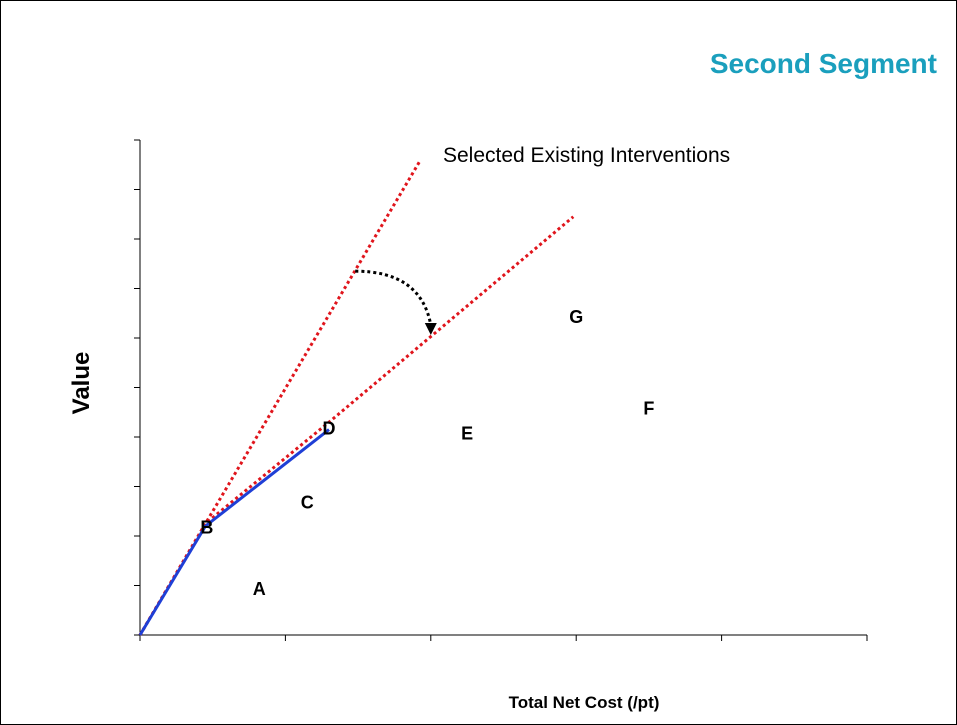 This screenshot has height=725, width=957. Describe the element at coordinates (467, 433) in the screenshot. I see `point-label-e: E` at that location.